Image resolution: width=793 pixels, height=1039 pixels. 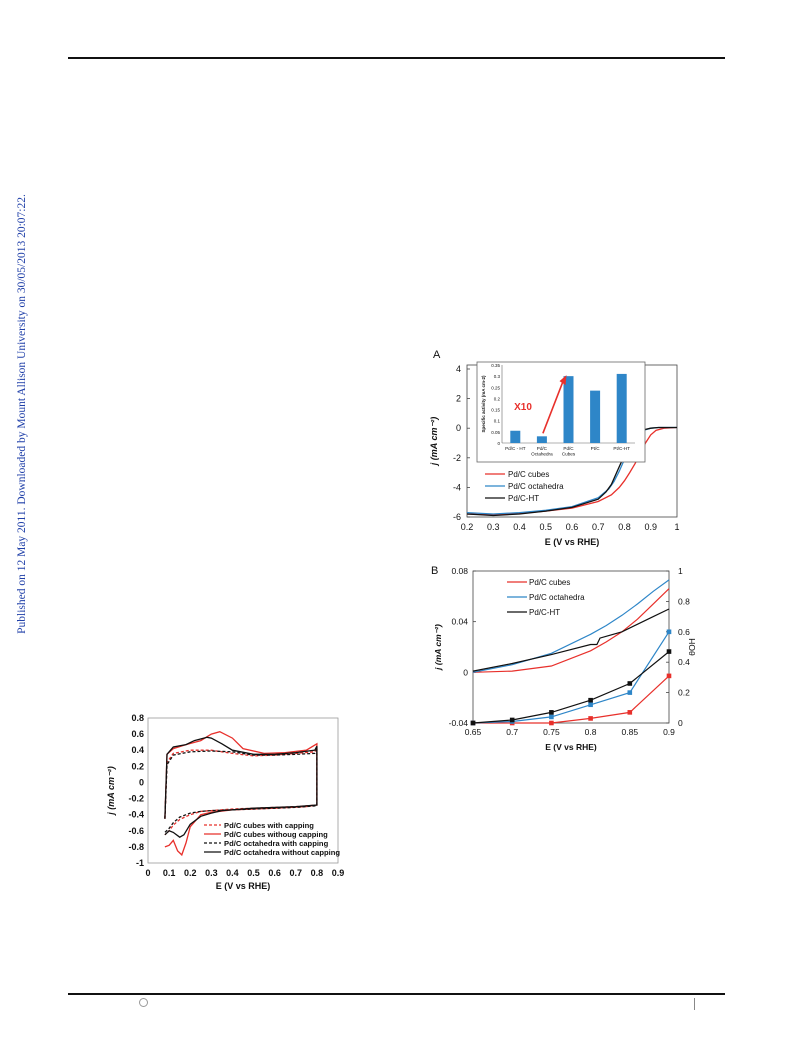 What do you see at coordinates (232, 873) in the screenshot?
I see `cv-xtick-label: 0.4` at bounding box center [232, 873].